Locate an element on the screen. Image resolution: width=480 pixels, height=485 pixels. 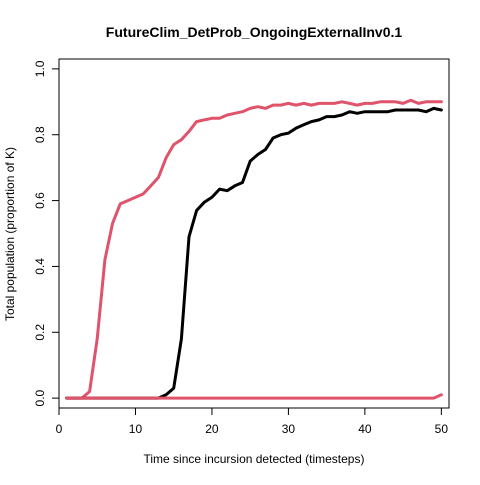
x-tick-label: 20 is located at coordinates (212, 429).